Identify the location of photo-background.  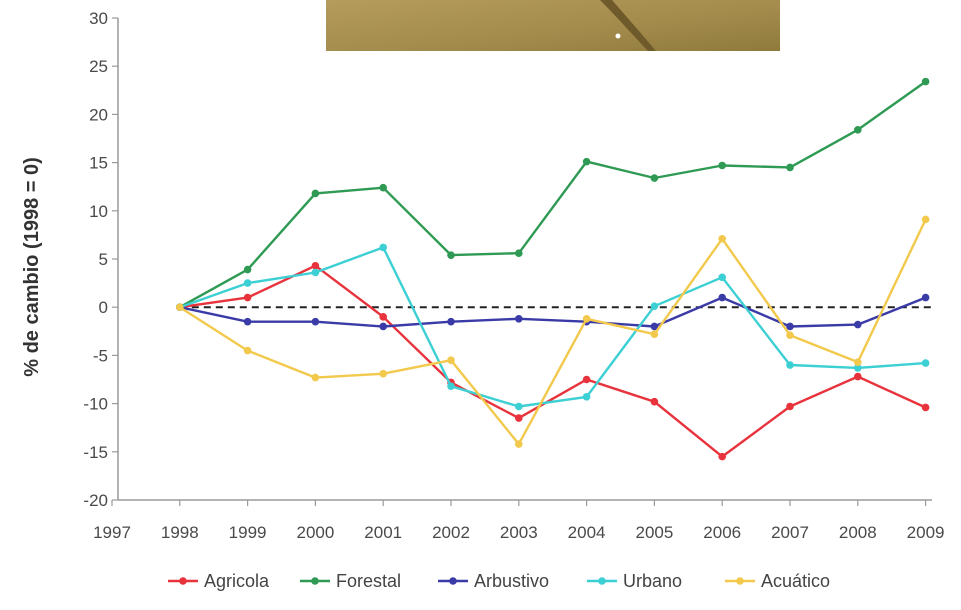
(553, 25).